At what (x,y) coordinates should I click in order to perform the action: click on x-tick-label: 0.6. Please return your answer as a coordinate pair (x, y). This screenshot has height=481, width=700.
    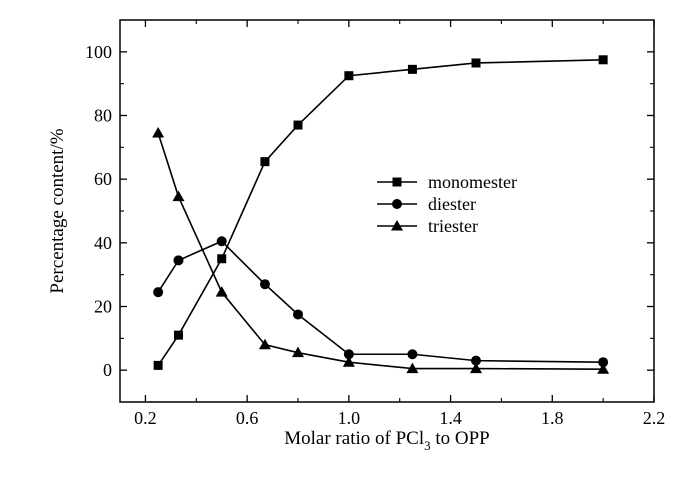
    Looking at the image, I should click on (247, 418).